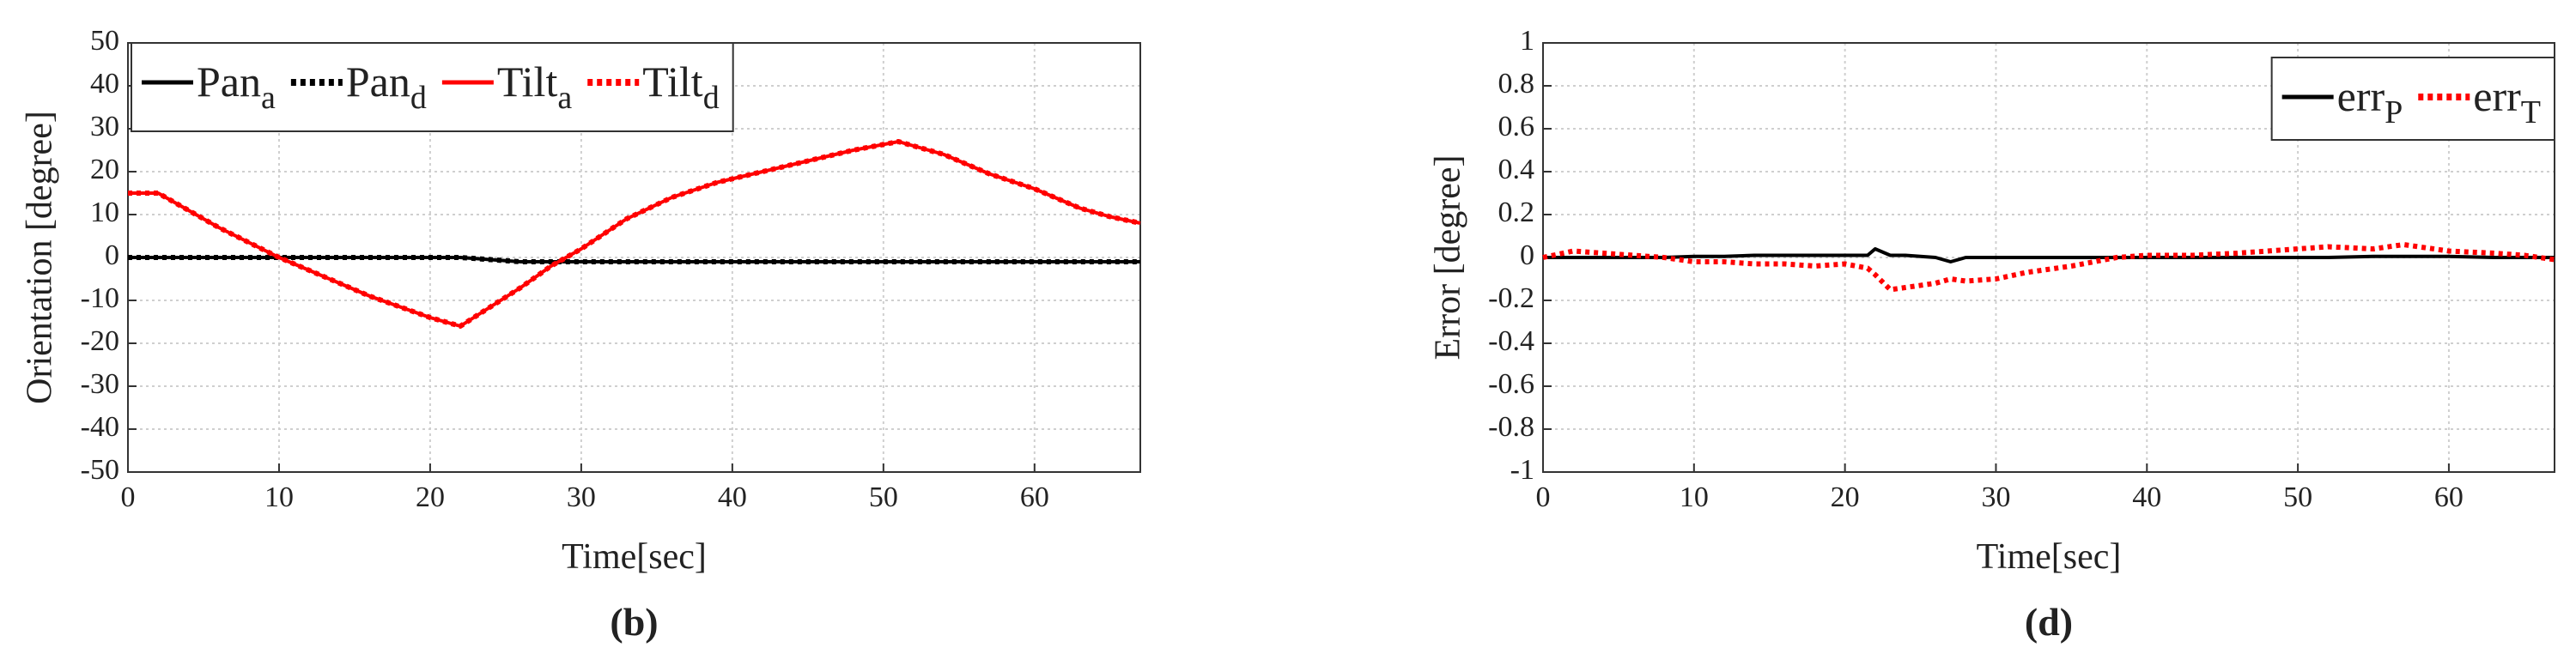 The image size is (2576, 666). Describe the element at coordinates (104, 41) in the screenshot. I see `y-tick-label: 50` at that location.